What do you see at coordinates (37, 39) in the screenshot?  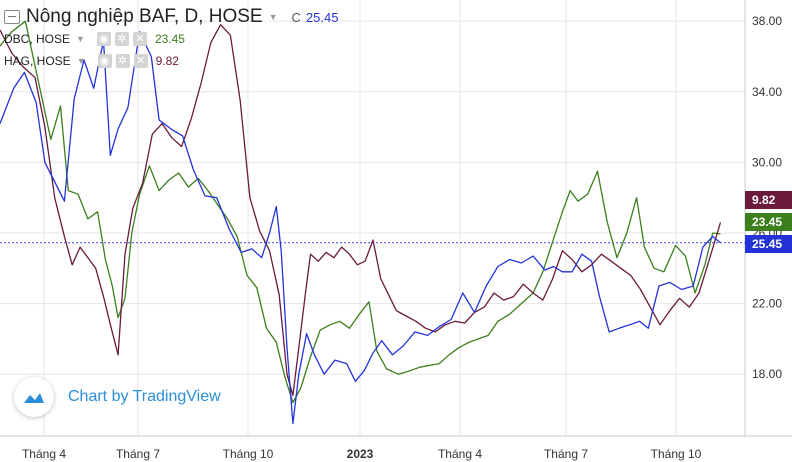 I see `series-name: DBC, HOSE` at bounding box center [37, 39].